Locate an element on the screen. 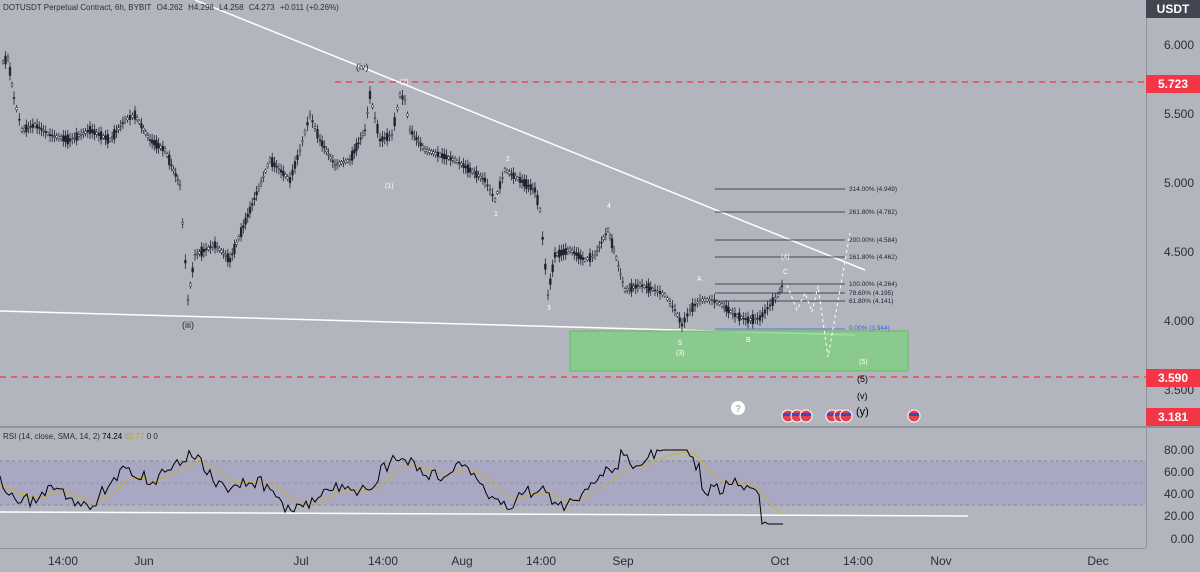 The image size is (1200, 572). currency-badge: USDT is located at coordinates (1173, 9).